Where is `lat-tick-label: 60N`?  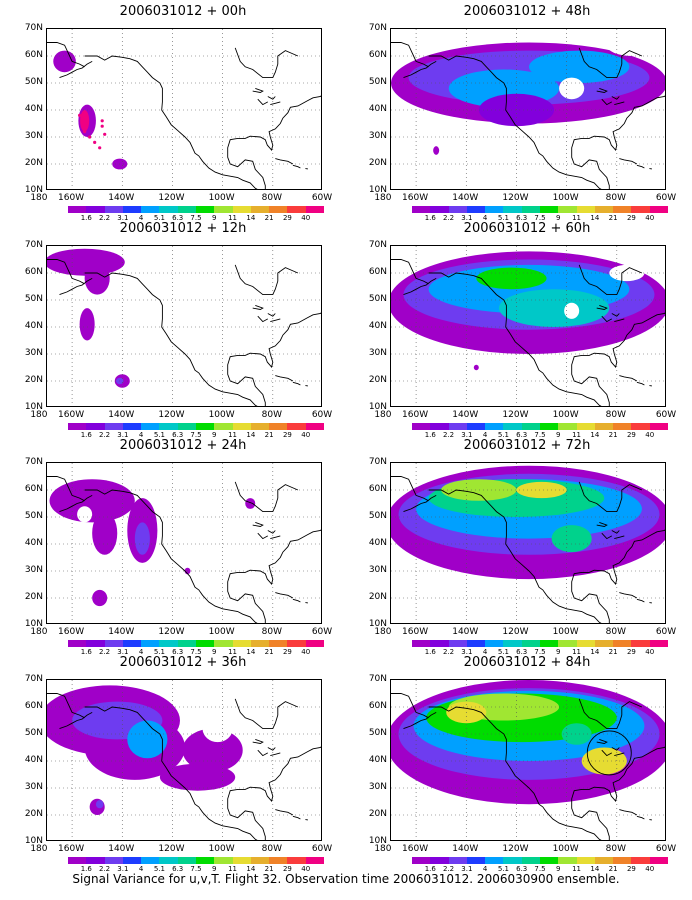 lat-tick-label: 60N is located at coordinates (33, 706).